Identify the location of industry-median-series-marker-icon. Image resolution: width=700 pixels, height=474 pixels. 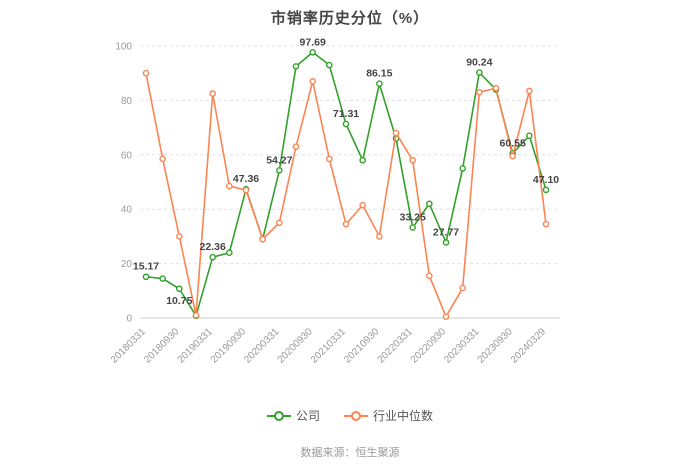
(356, 415).